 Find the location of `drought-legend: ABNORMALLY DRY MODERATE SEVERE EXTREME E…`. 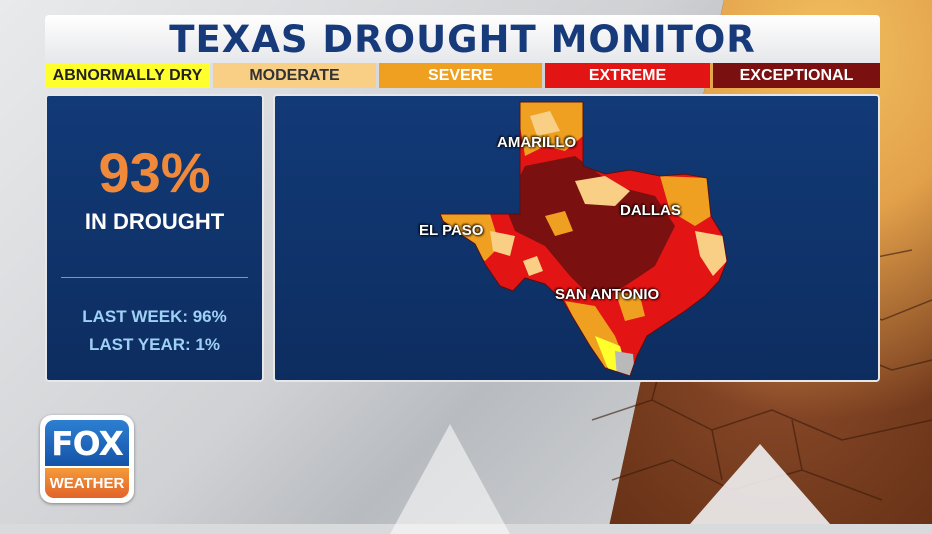

drought-legend: ABNORMALLY DRY MODERATE SEVERE EXTREME E… is located at coordinates (462, 75).